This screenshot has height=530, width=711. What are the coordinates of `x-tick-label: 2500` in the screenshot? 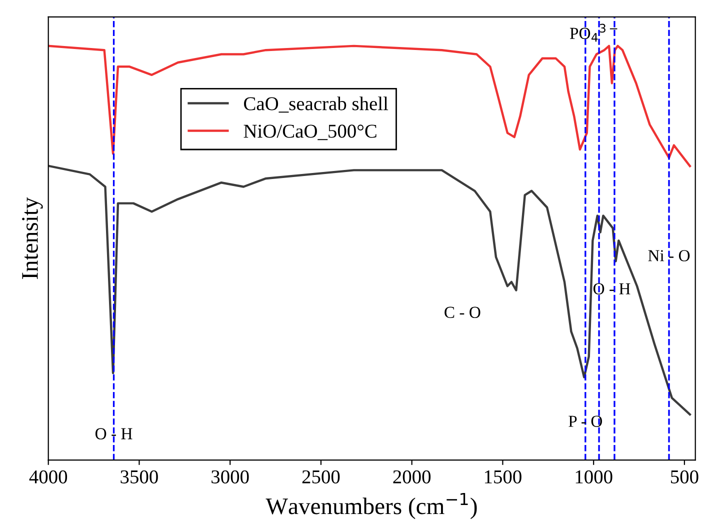 It's located at (321, 477).